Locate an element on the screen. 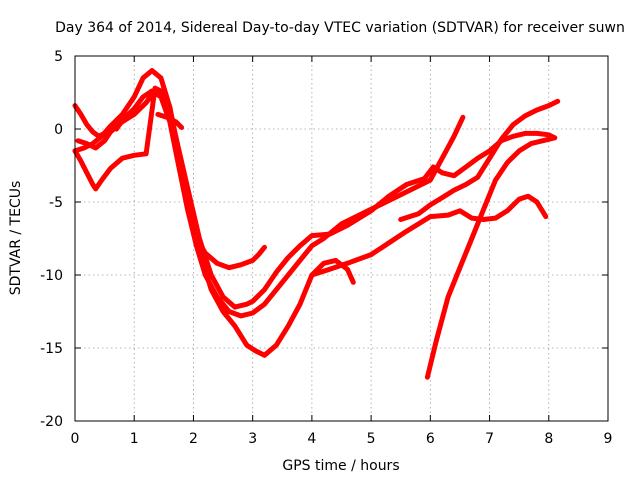 This screenshot has height=480, width=640. y-axis-label: SDTVAR / TECUs is located at coordinates (16, 238).